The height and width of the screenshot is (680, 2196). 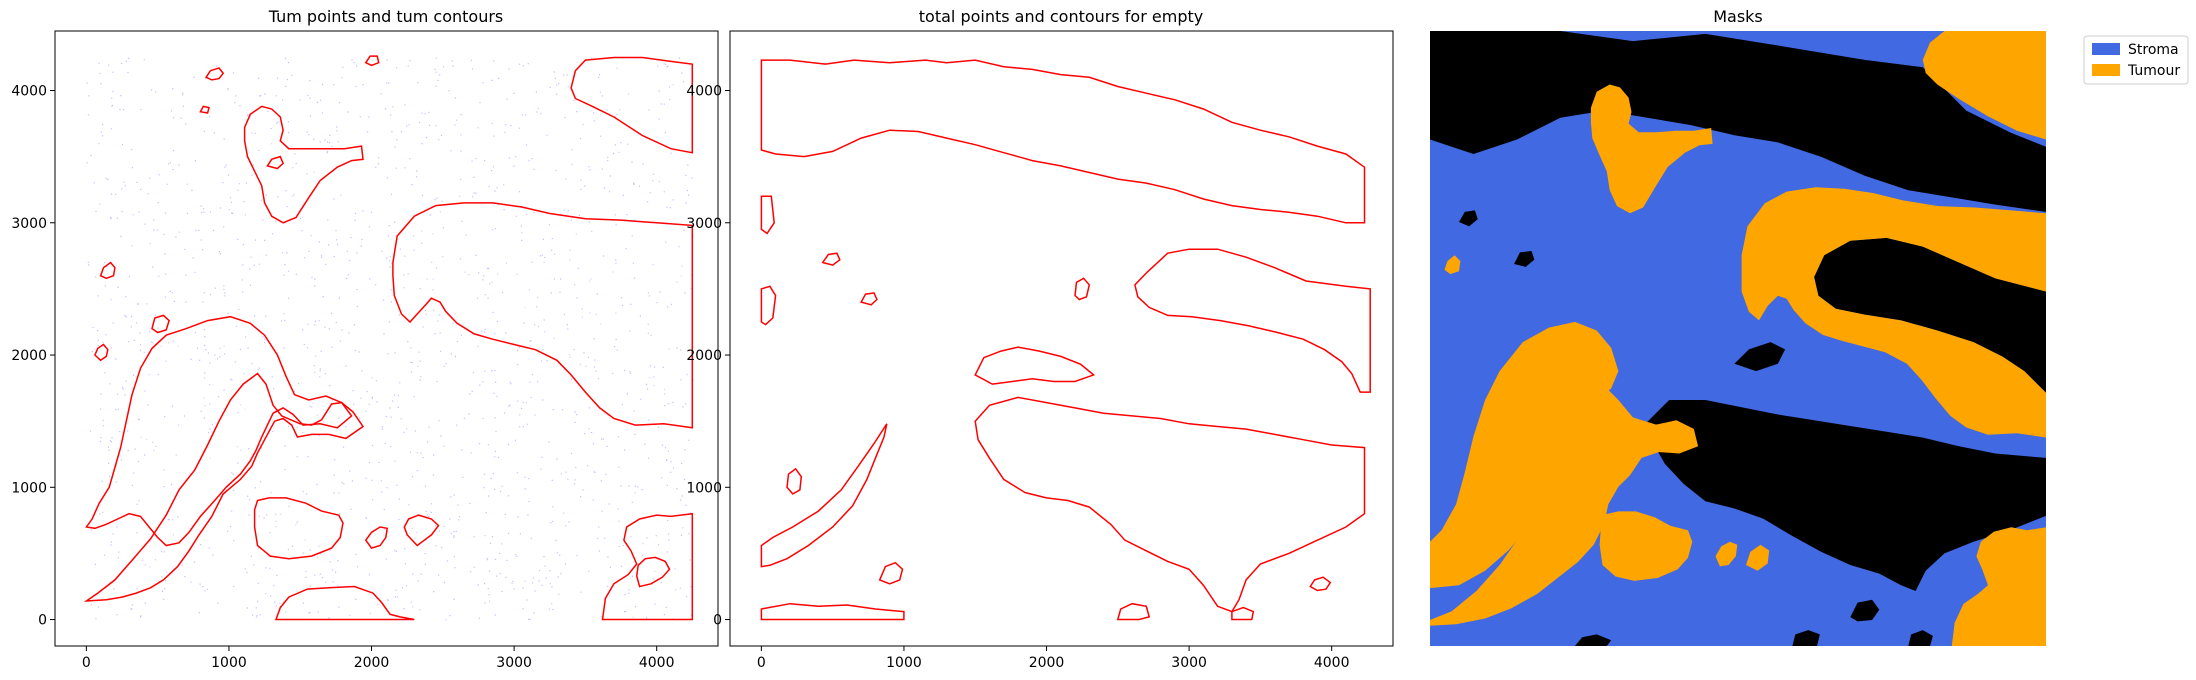 I want to click on masks-legend: Stroma Tumour, so click(x=2136, y=60).